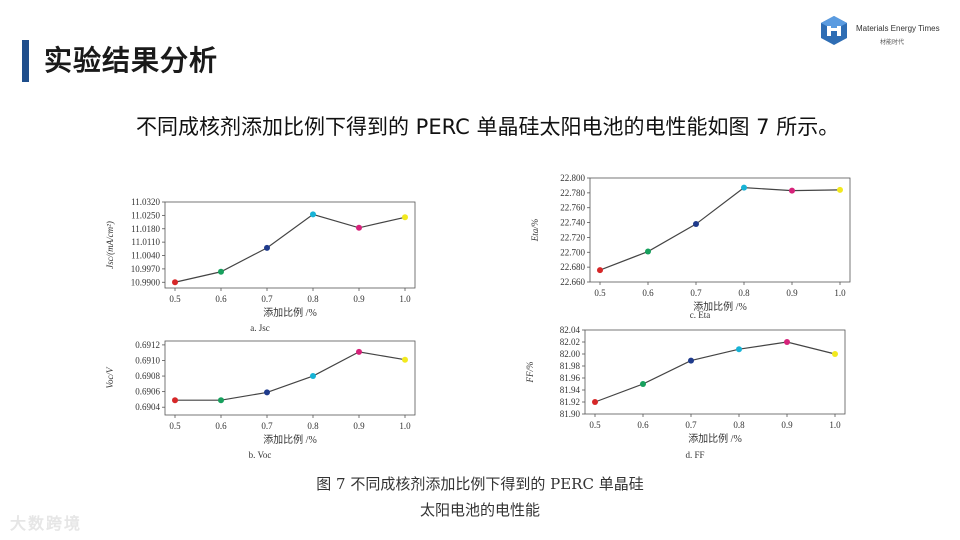 This screenshot has height=540, width=960. I want to click on y-tick-label: 81.90, so click(570, 414).